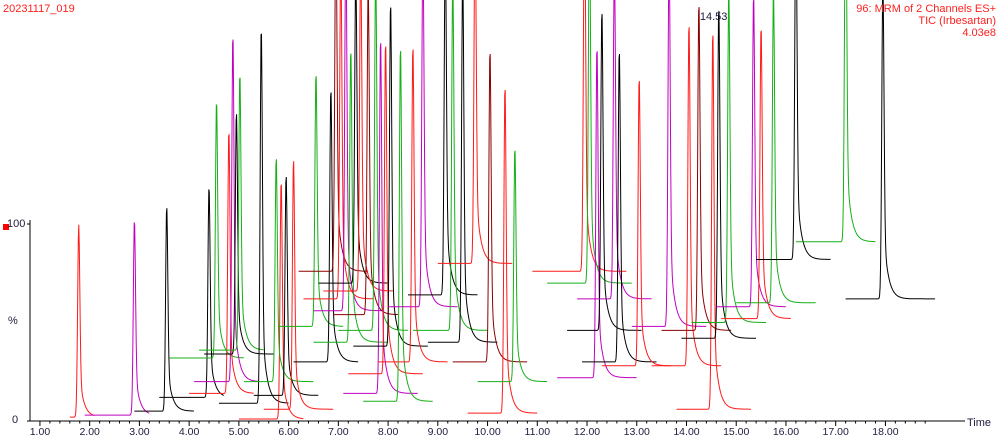 The width and height of the screenshot is (1000, 437). Describe the element at coordinates (637, 431) in the screenshot. I see `x-tick-label: 13.00` at that location.